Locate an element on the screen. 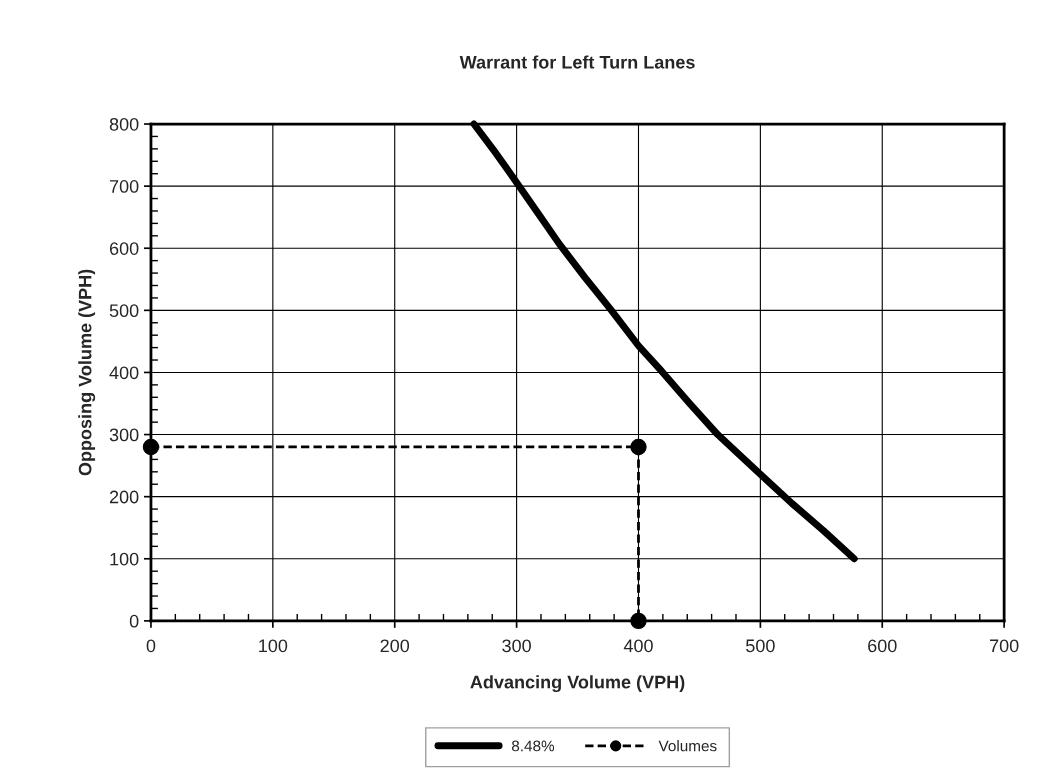  x-tick-label: 600 is located at coordinates (882, 646).